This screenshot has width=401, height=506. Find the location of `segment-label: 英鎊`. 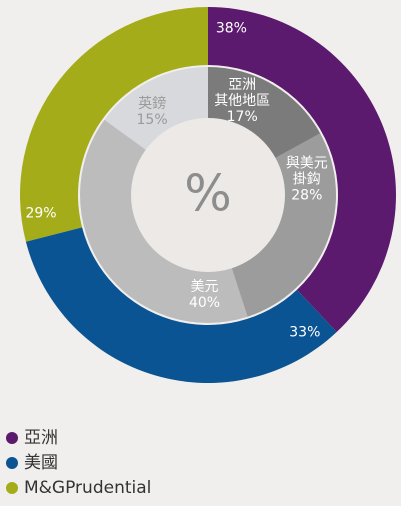

segment-label: 英鎊 is located at coordinates (152, 103).